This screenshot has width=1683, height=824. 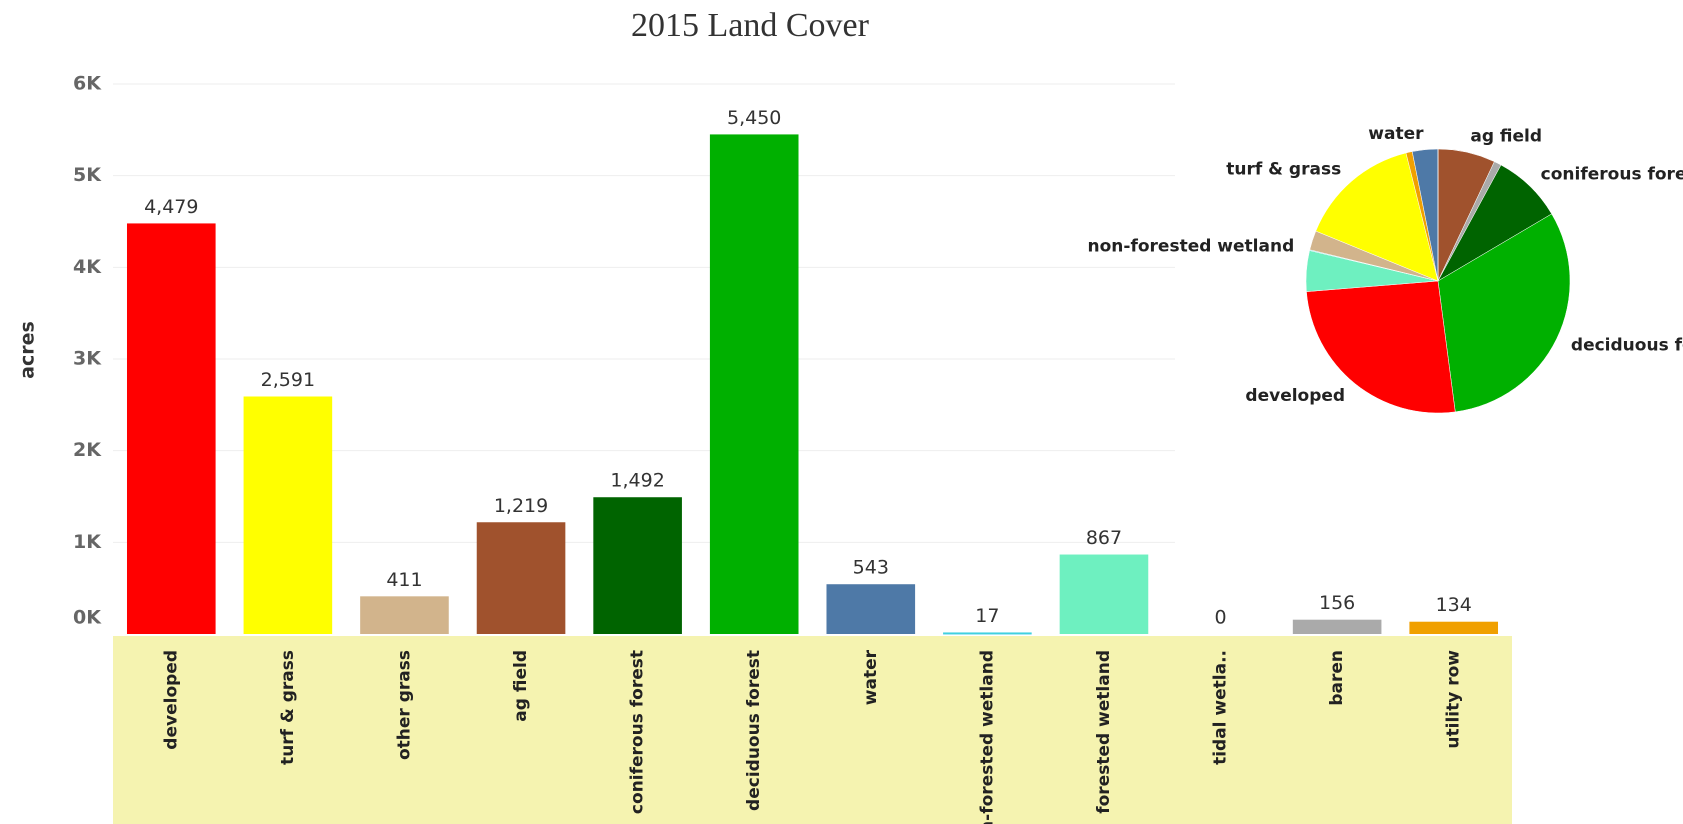 What do you see at coordinates (521, 506) in the screenshot?
I see `value-label: 1,219` at bounding box center [521, 506].